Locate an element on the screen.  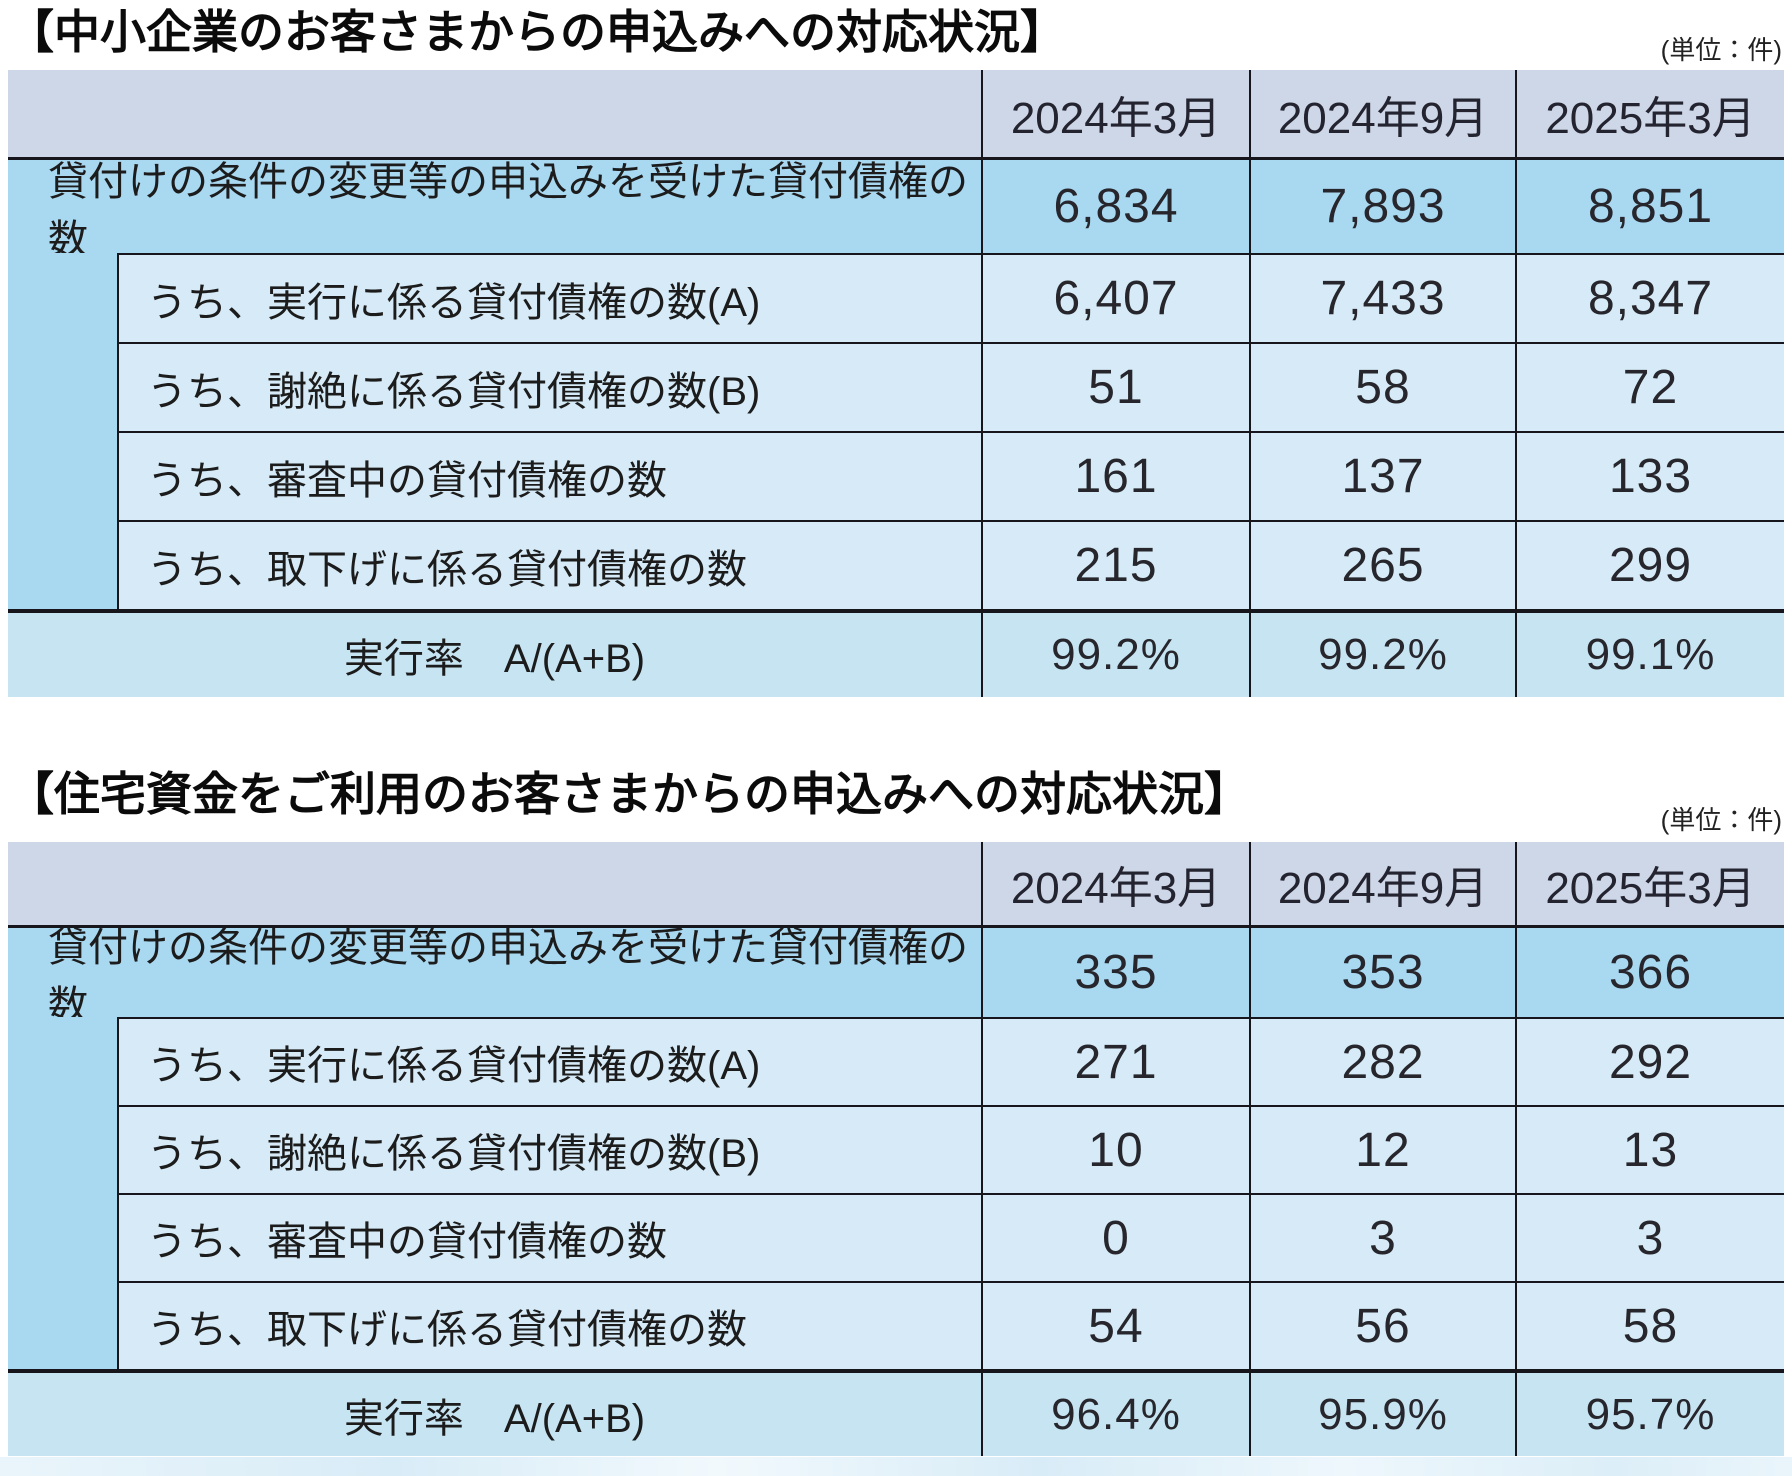
value-cell: 335 is located at coordinates (1115, 972).